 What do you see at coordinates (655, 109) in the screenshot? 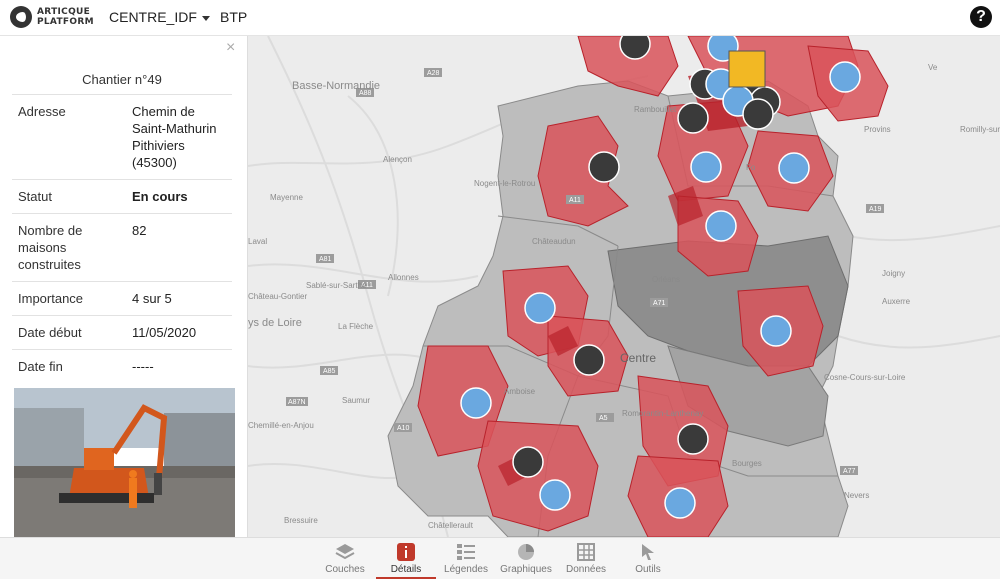
I see `svg-text: Rambouillet` at bounding box center [655, 109].